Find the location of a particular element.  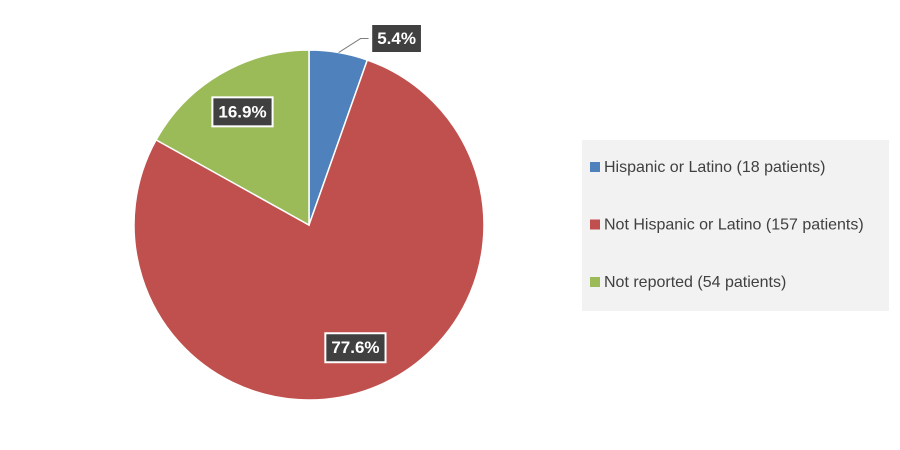

pie-slice is located at coordinates (232, 138).